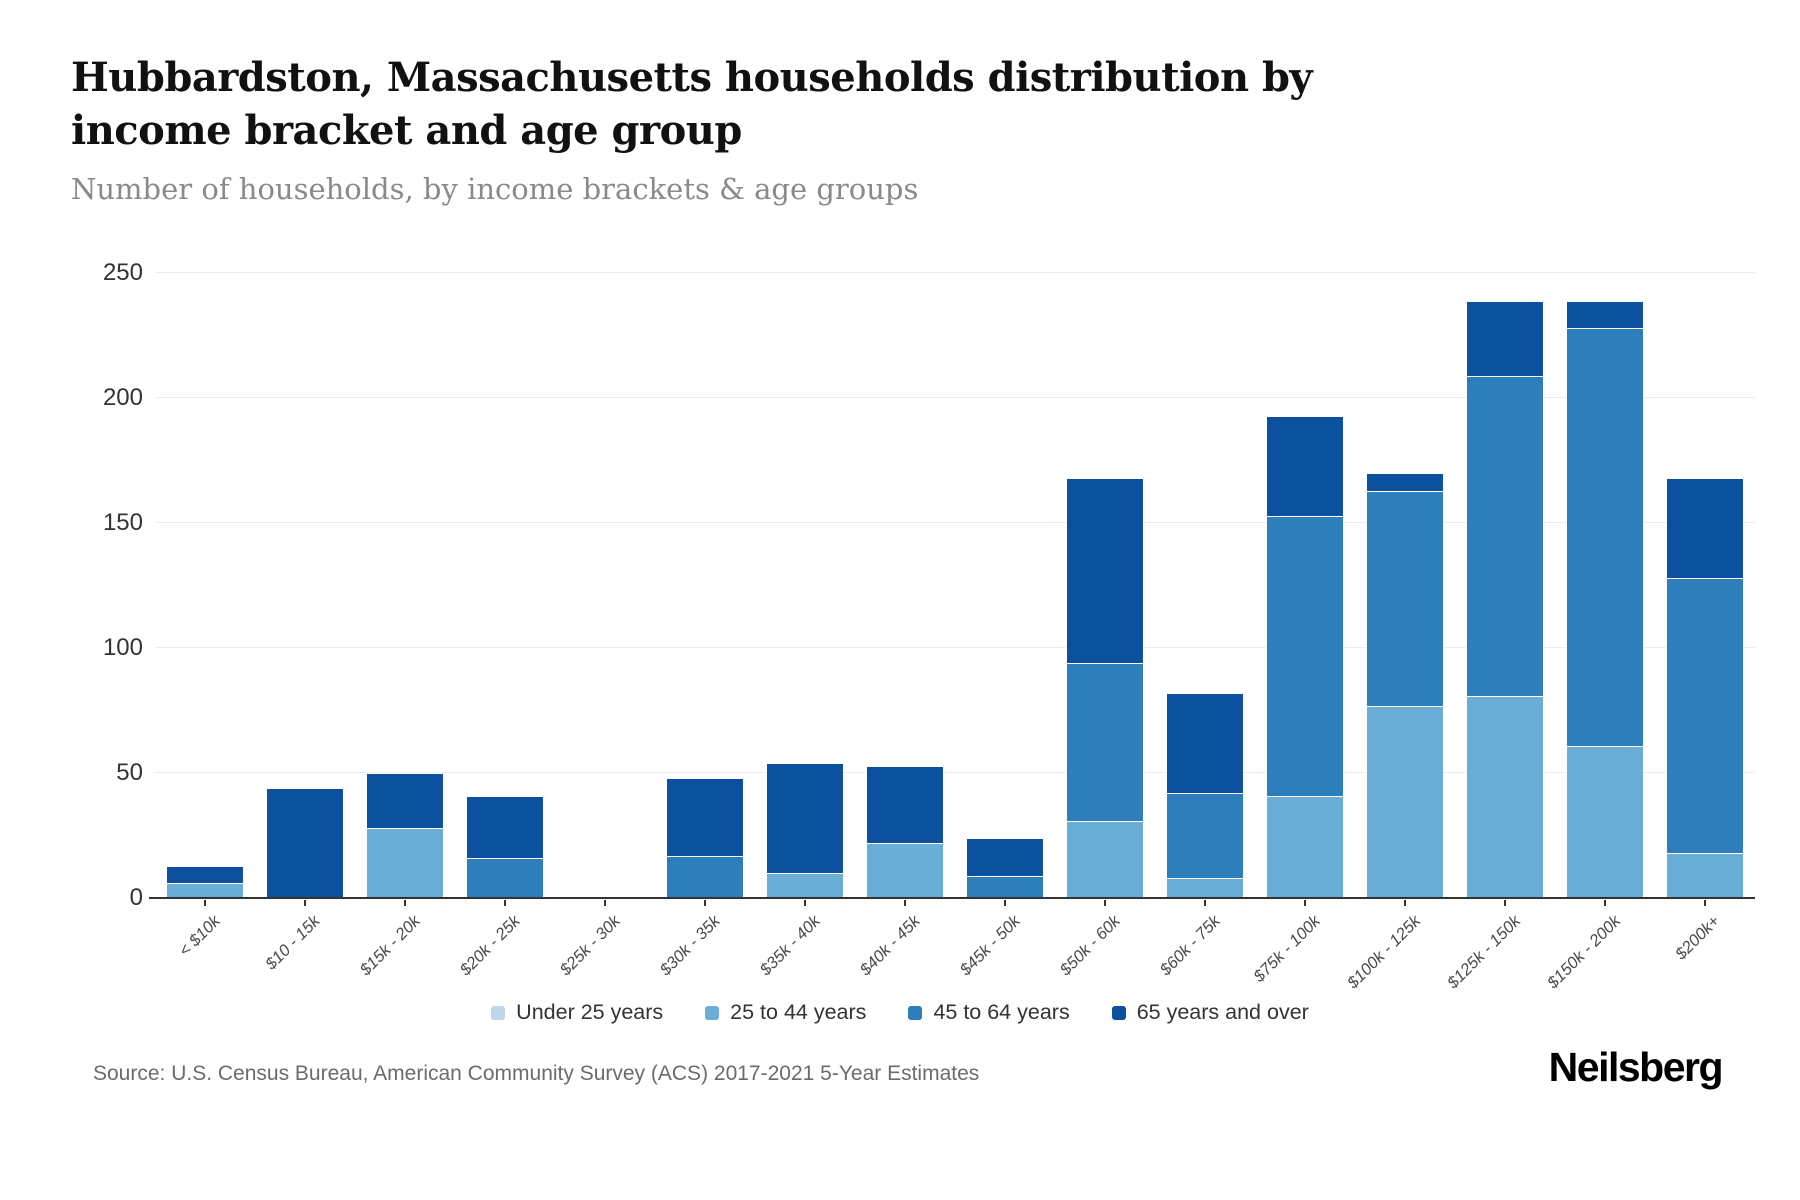 The width and height of the screenshot is (1800, 1200). What do you see at coordinates (122, 272) in the screenshot?
I see `y-tick-label-250: 250` at bounding box center [122, 272].